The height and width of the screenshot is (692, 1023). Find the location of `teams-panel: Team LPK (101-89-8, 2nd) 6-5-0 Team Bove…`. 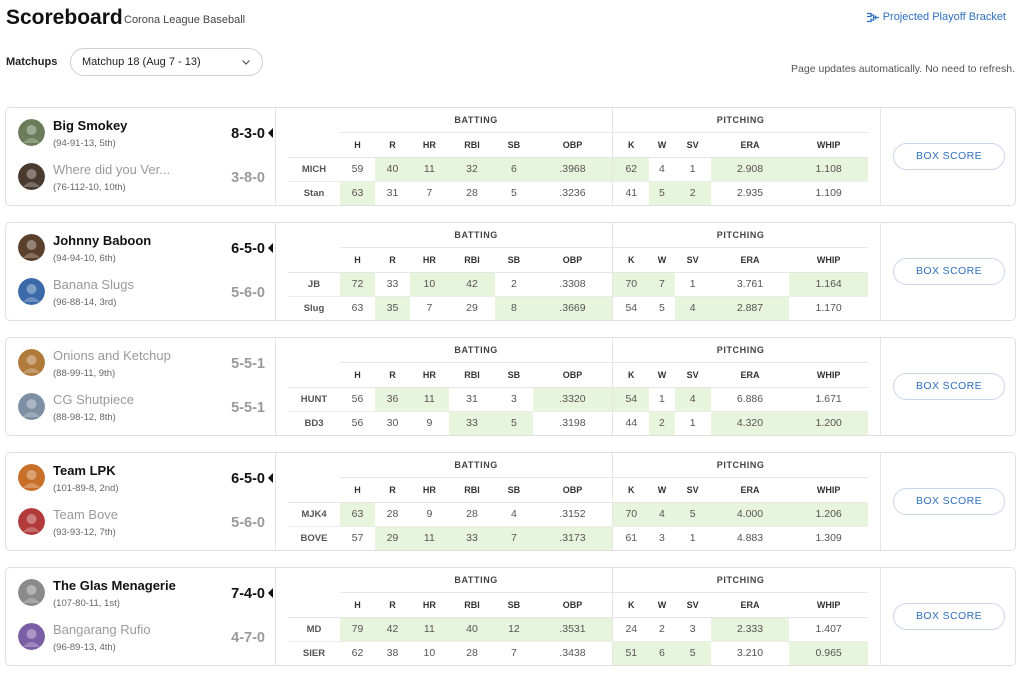

teams-panel: Team LPK (101-89-8, 2nd) 6-5-0 Team Bove… is located at coordinates (141, 501).